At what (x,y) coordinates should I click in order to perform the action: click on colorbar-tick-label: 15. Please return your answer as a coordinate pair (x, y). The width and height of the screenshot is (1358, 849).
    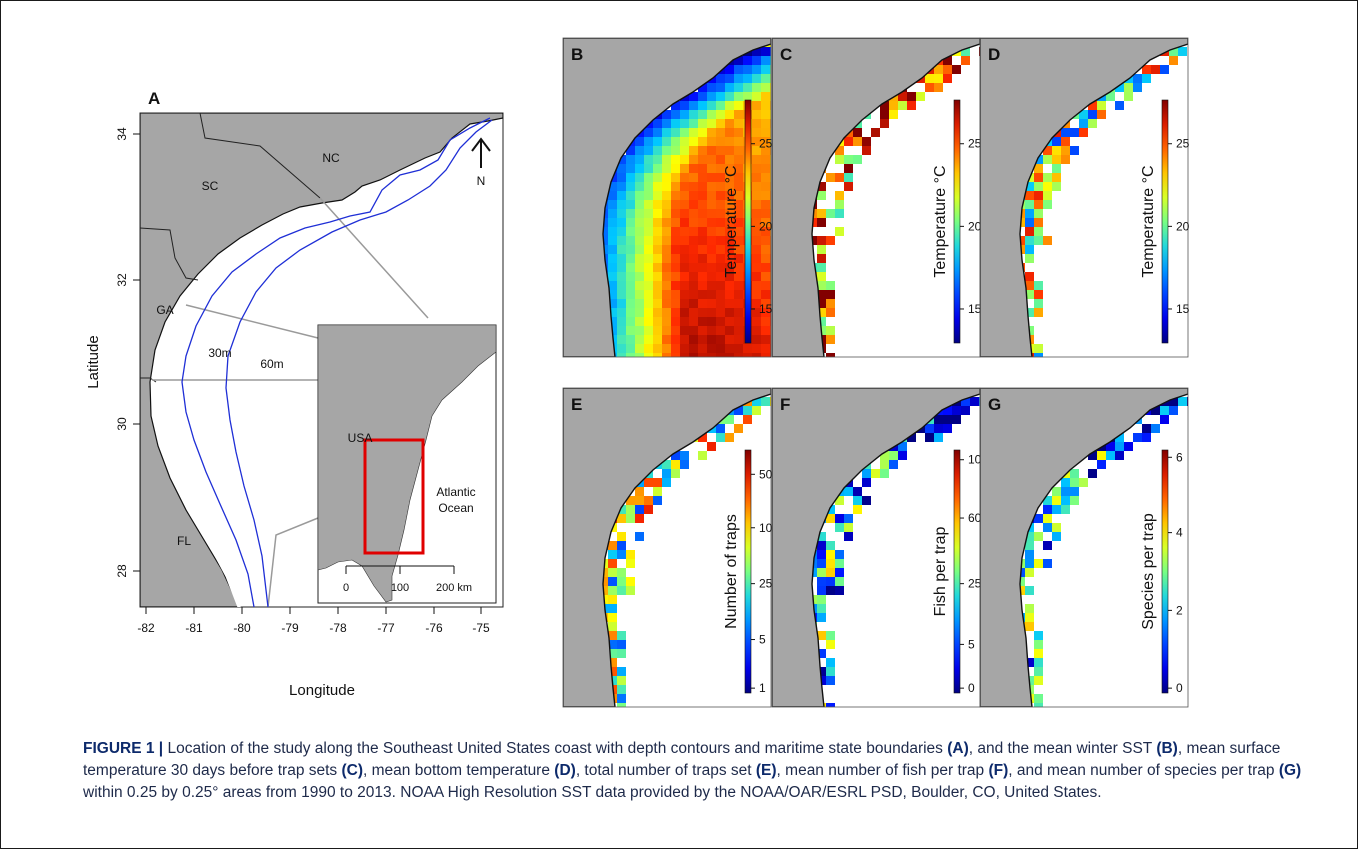
    Looking at the image, I should click on (975, 309).